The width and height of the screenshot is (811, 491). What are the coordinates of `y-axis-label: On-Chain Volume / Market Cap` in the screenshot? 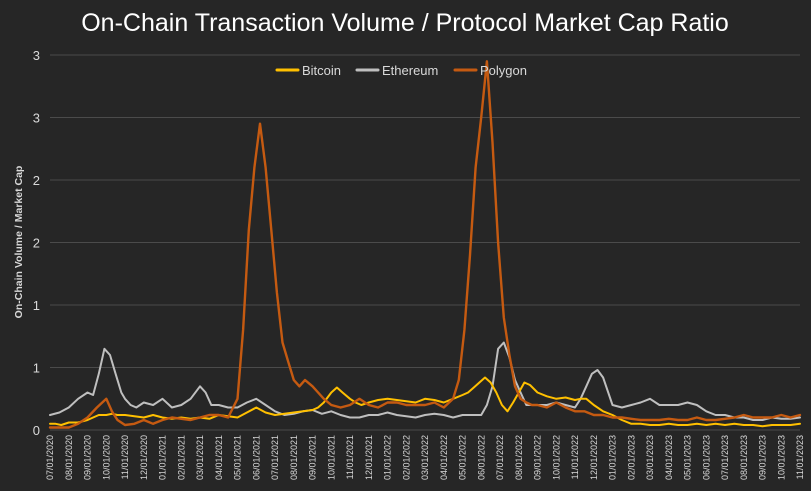 It's located at (19, 242).